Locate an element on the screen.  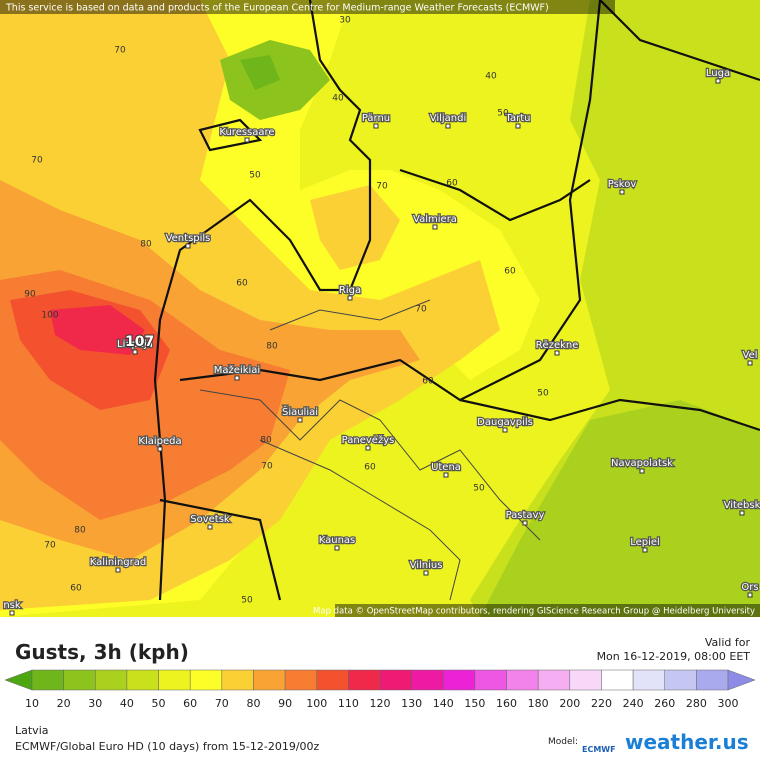
legend-label: 50 is located at coordinates (159, 703).